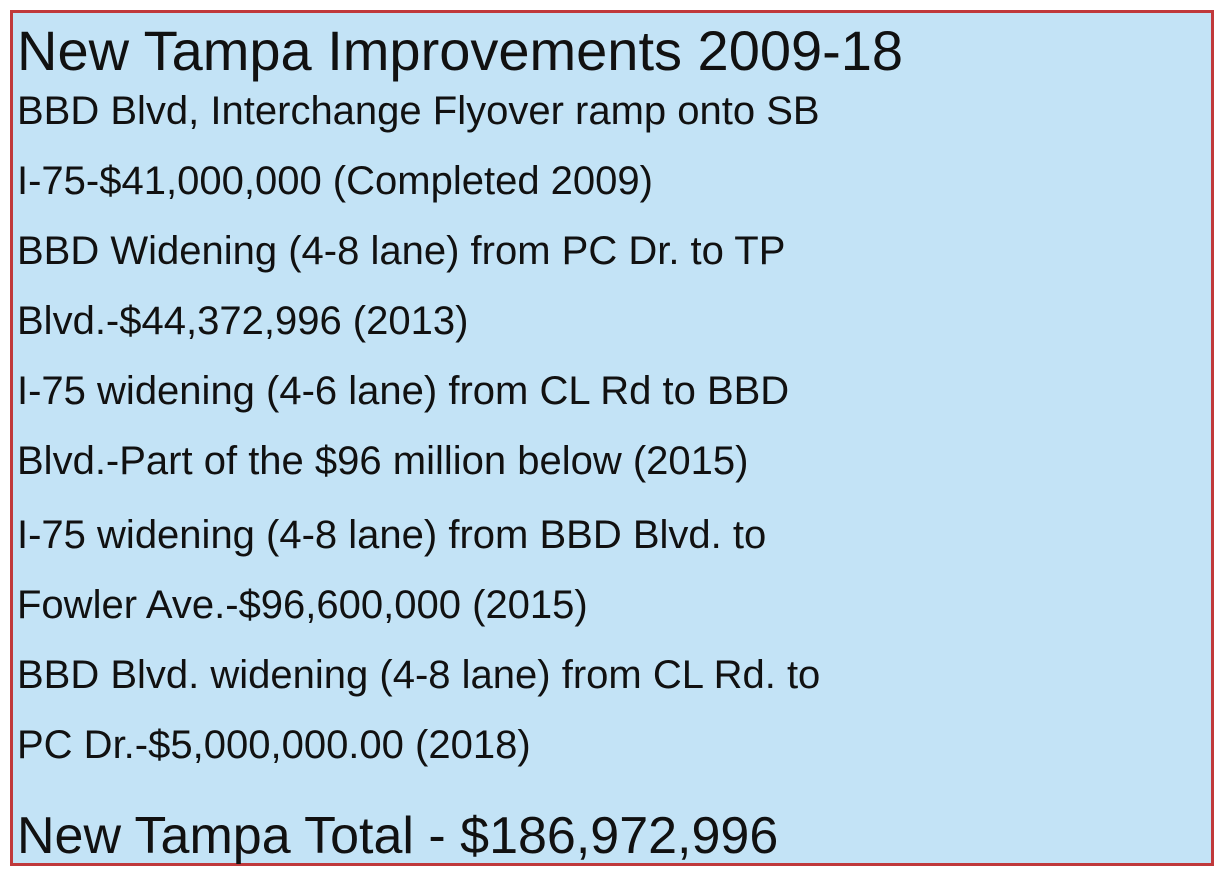  What do you see at coordinates (335, 181) in the screenshot?
I see `item-line: I-75-$41,000,000 (Completed 2009)` at bounding box center [335, 181].